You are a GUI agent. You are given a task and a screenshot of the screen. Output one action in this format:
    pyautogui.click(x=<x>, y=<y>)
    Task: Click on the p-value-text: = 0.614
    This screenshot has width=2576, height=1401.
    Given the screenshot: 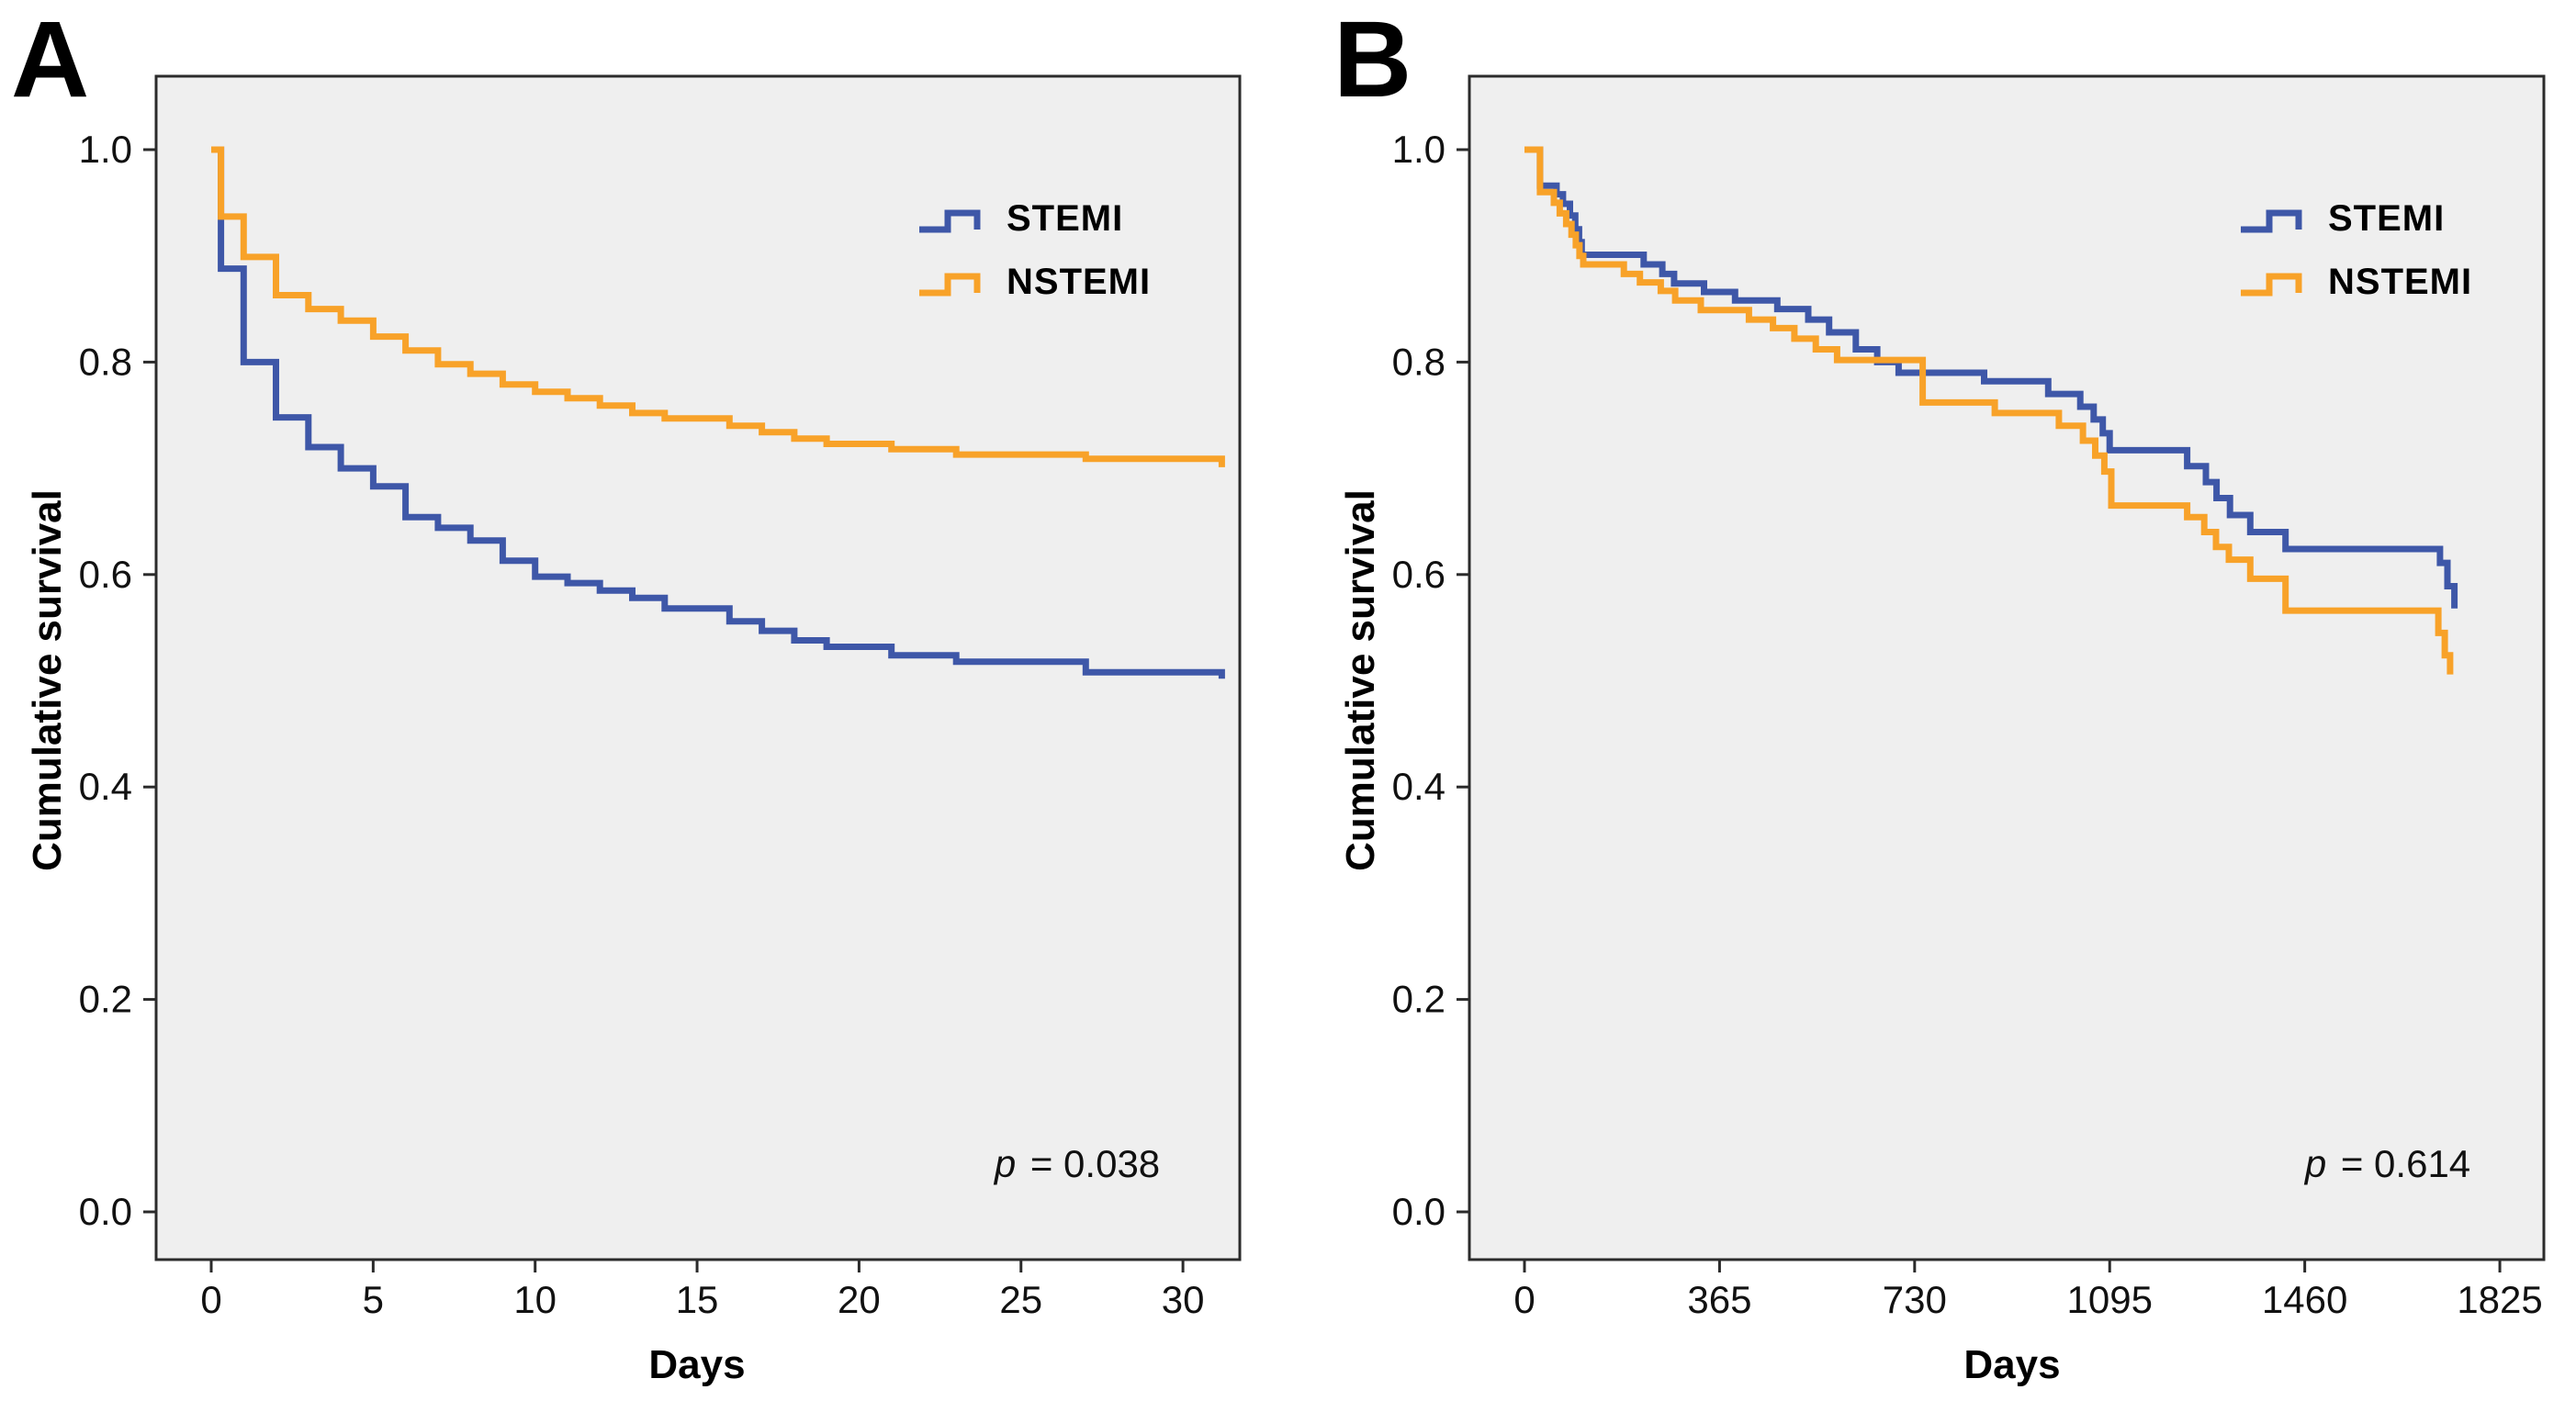 What is the action you would take?
    pyautogui.click(x=2400, y=1164)
    